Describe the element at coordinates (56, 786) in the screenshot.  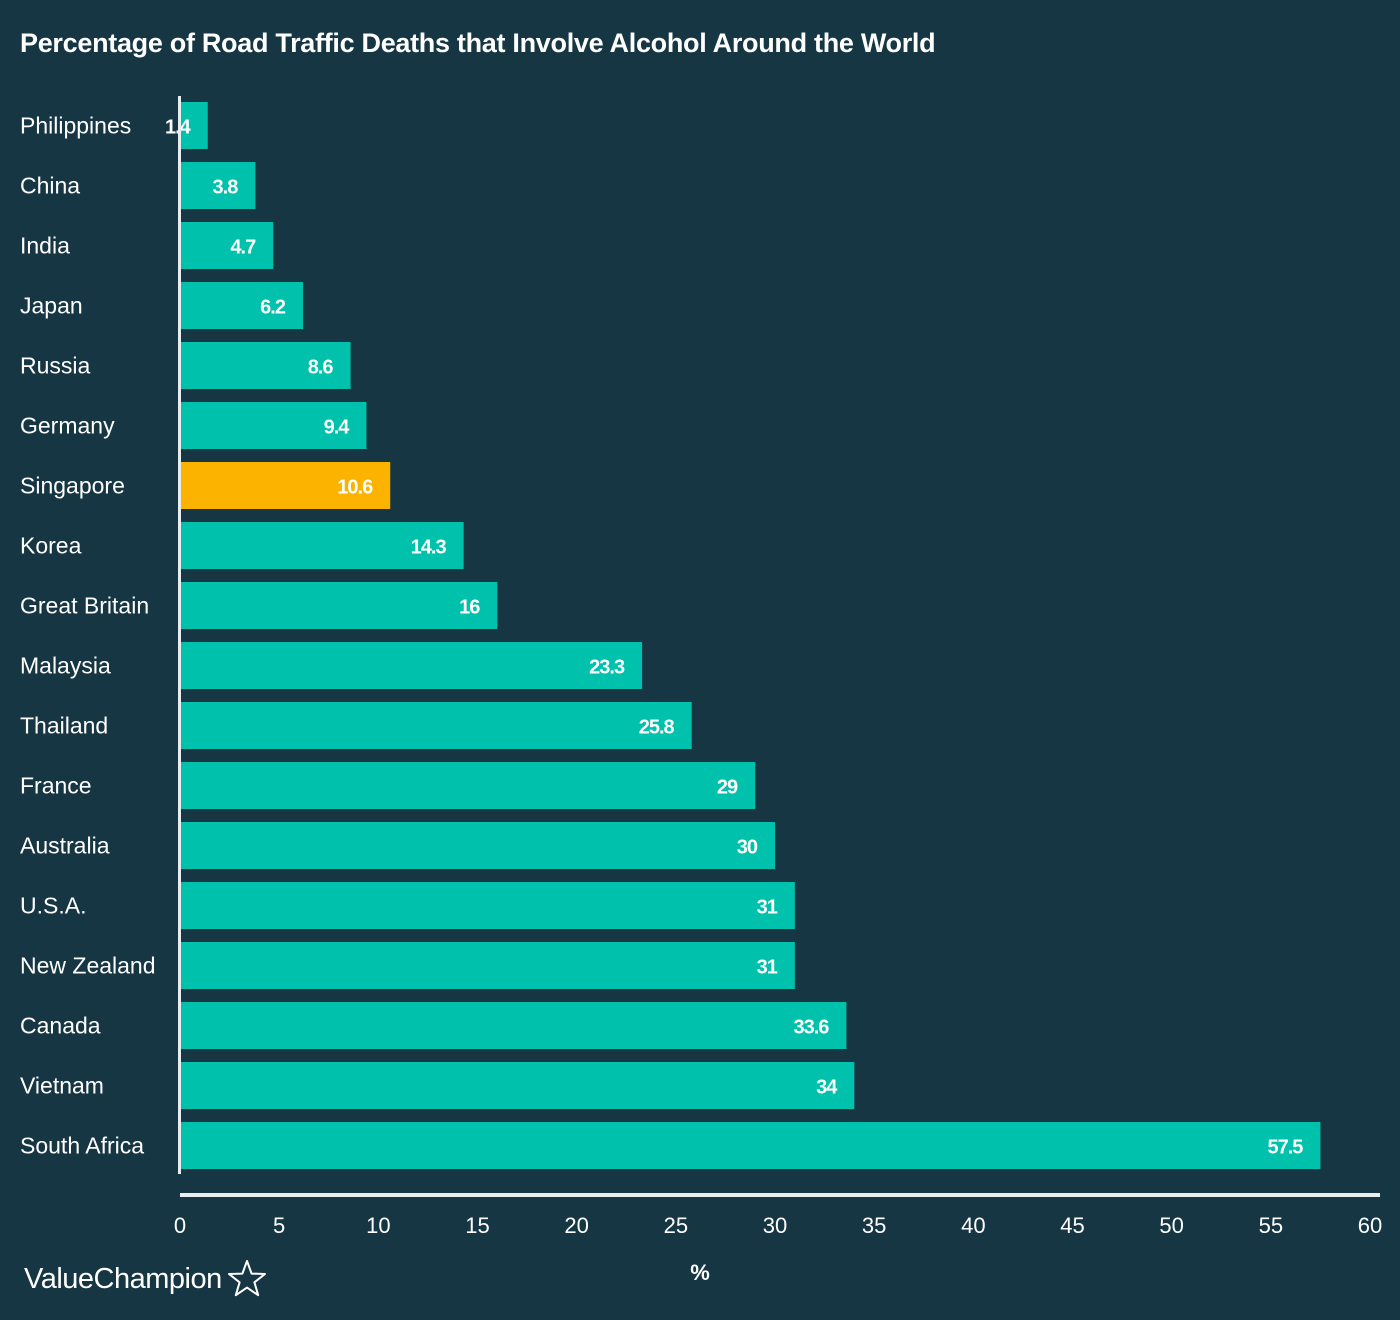
I see `category-label: France` at that location.